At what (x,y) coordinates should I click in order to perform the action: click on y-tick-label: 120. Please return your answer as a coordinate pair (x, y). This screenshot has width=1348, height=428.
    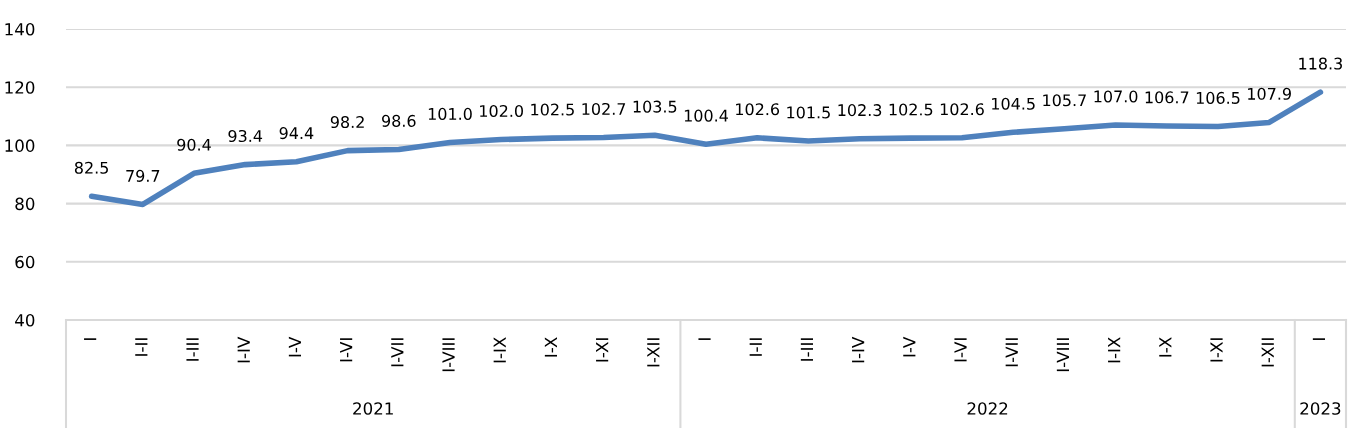
    Looking at the image, I should click on (20, 87).